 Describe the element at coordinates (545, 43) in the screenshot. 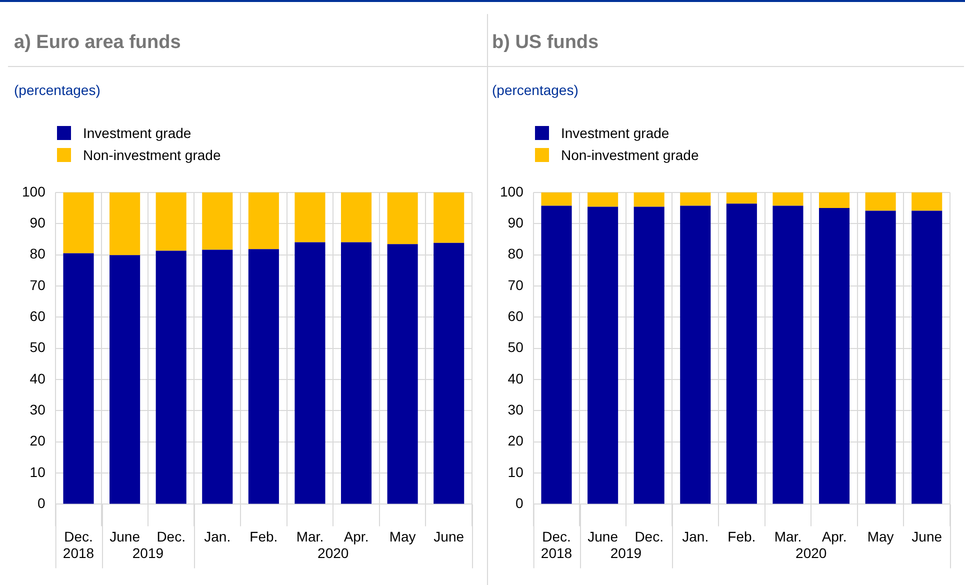

I see `chart-title: b) US funds` at that location.